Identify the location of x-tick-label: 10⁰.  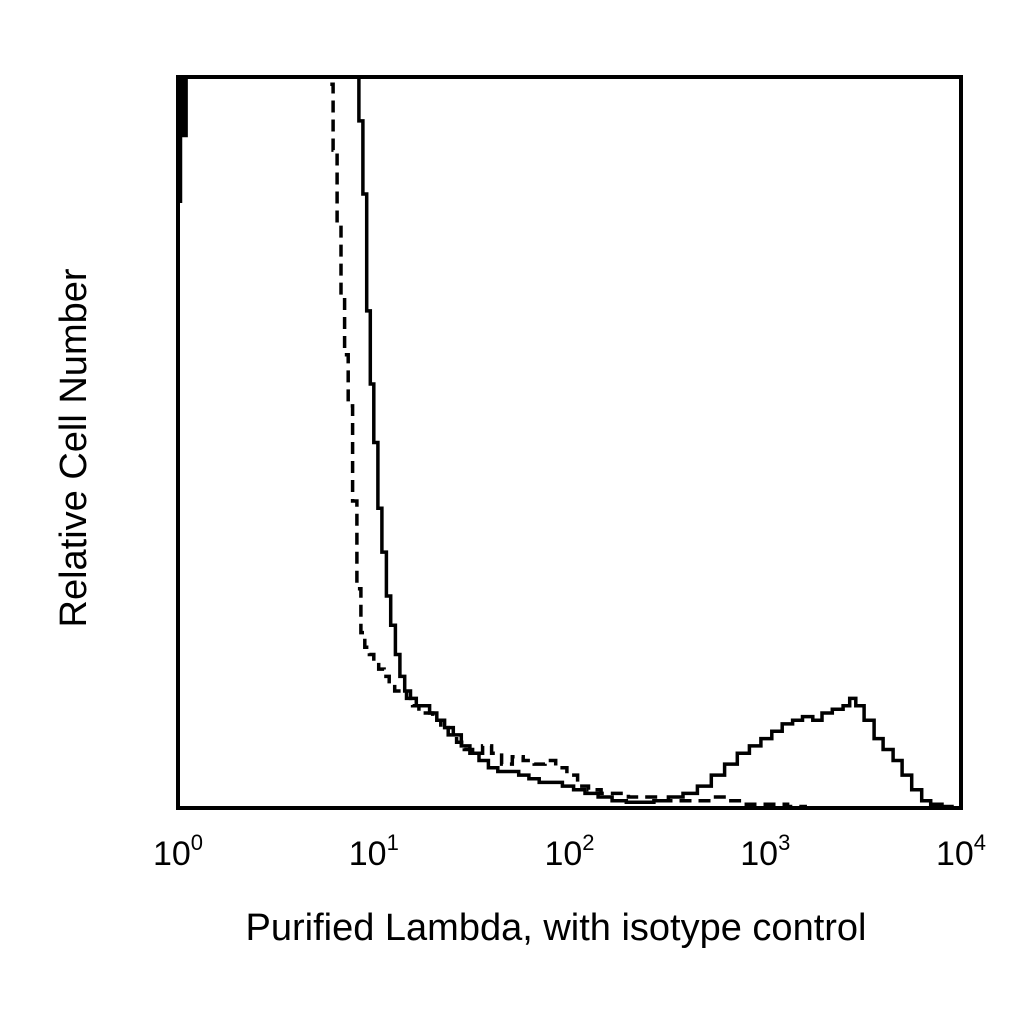
(178, 851).